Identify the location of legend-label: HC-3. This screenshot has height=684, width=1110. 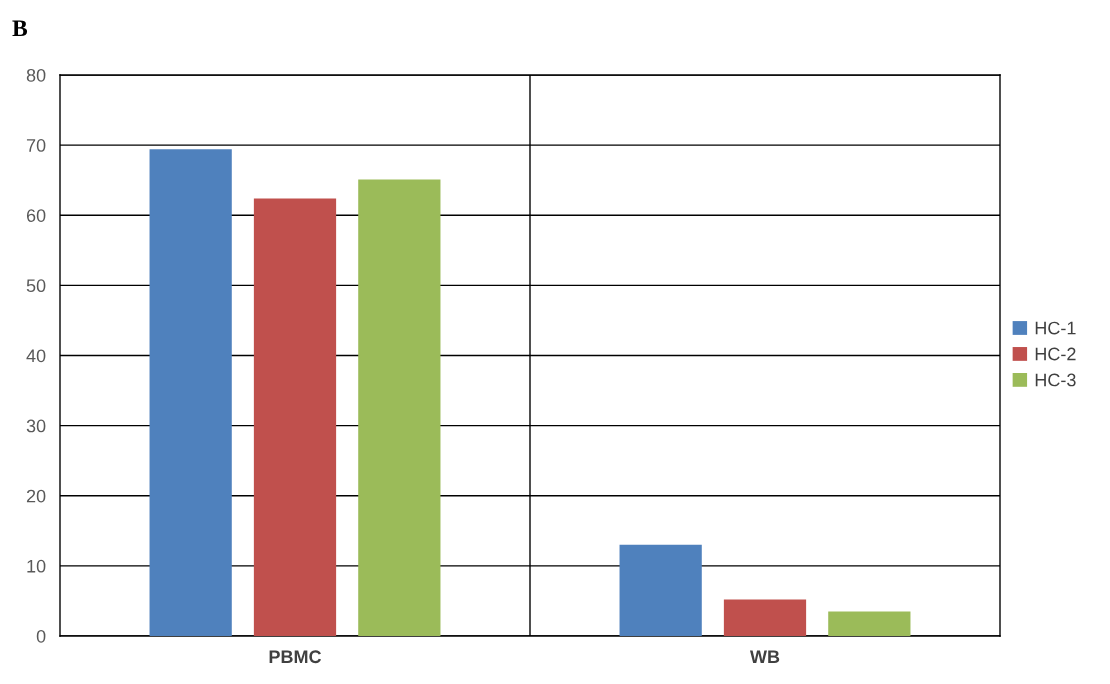
(1055, 380).